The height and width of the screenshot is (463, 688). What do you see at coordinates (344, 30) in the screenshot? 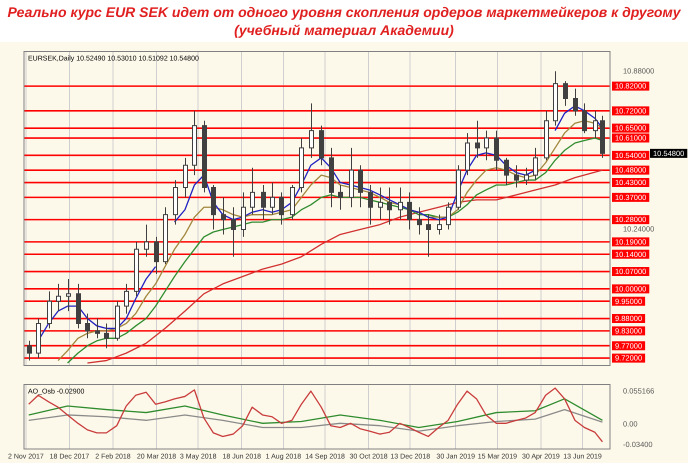
I see `chart-subtitle: (учебный материал Академии)` at bounding box center [344, 30].